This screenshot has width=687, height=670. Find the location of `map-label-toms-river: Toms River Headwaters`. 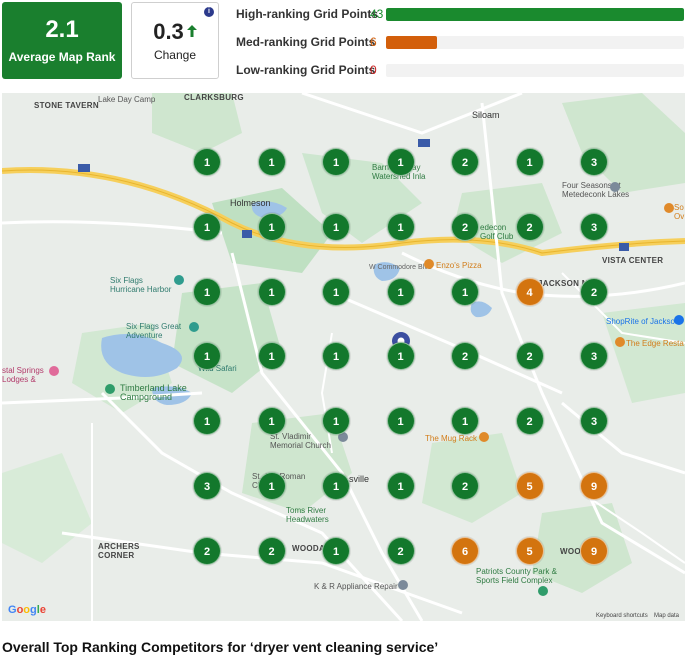

map-label-toms-river: Toms River Headwaters is located at coordinates (307, 515).